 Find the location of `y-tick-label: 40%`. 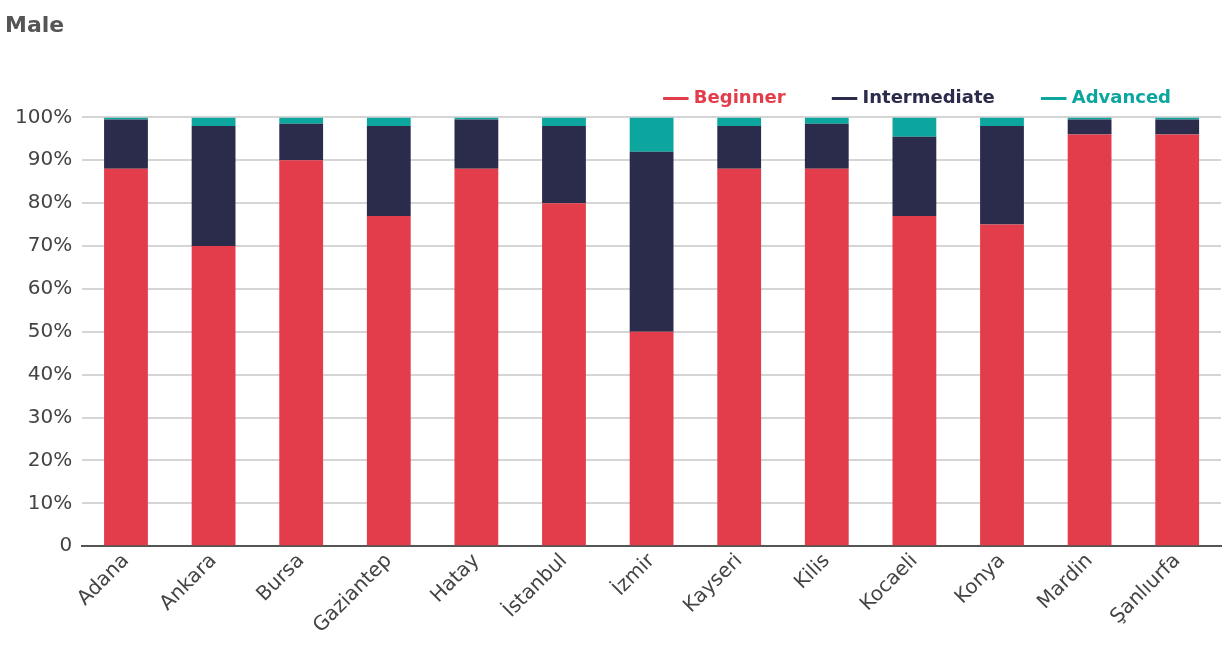

y-tick-label: 40% is located at coordinates (50, 372).